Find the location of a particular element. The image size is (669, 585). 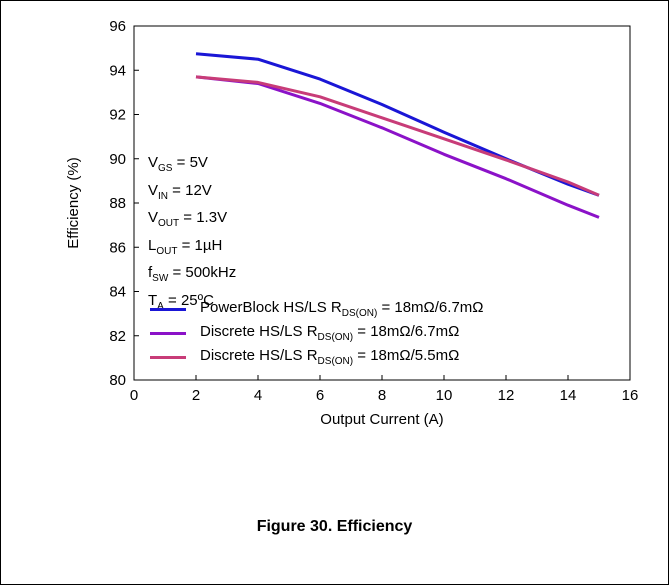

y-tick-label: 84 is located at coordinates (117, 292).